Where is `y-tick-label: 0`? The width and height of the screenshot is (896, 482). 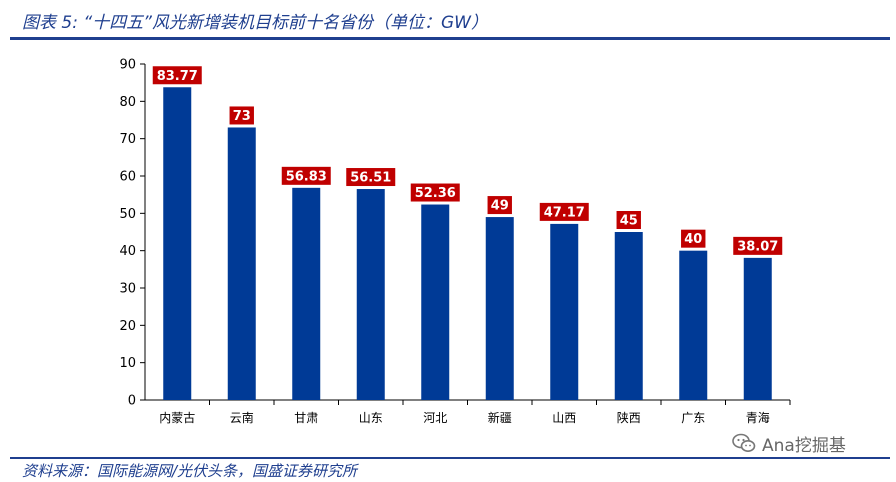 y-tick-label: 0 is located at coordinates (132, 401).